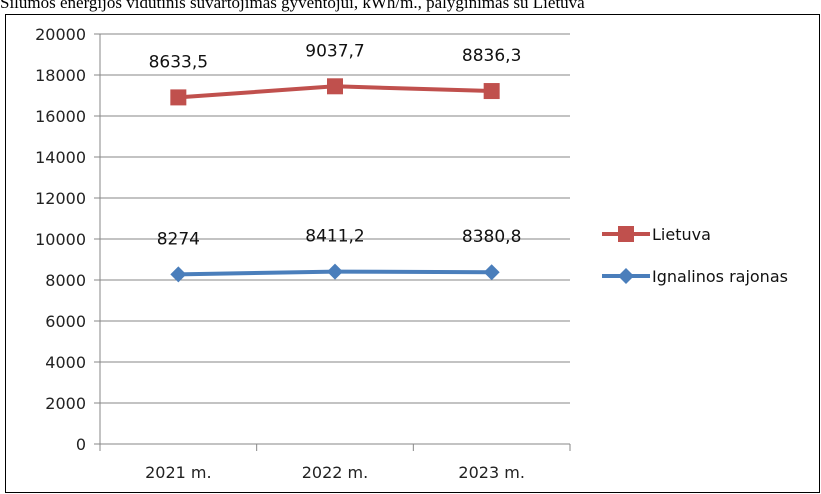  What do you see at coordinates (178, 62) in the screenshot?
I see `data-label: 8633,5` at bounding box center [178, 62].